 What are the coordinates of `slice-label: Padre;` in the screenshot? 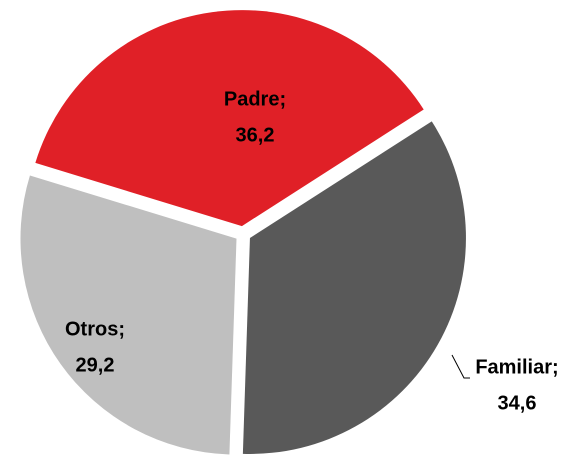 It's located at (255, 99).